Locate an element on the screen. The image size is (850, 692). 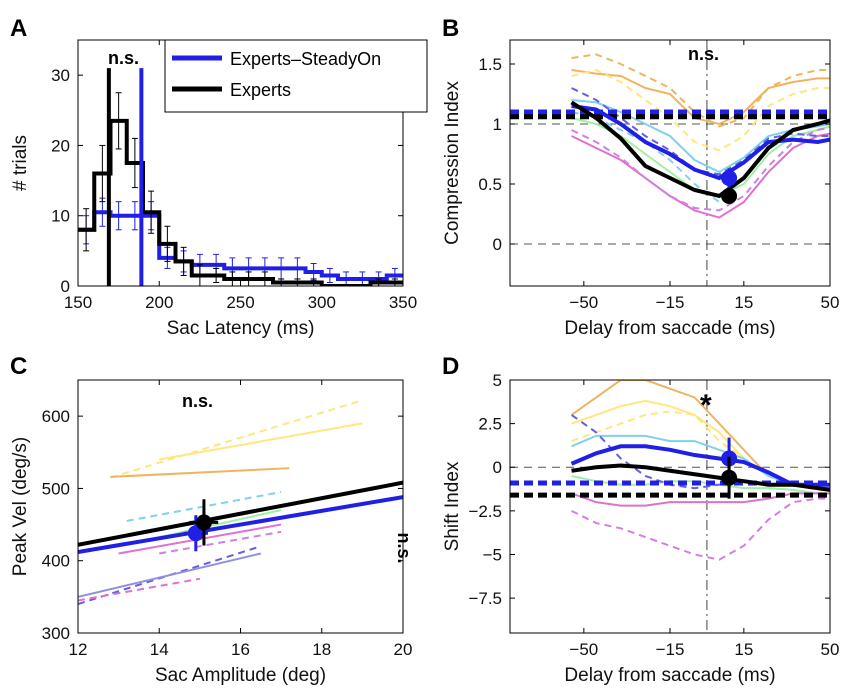
plot-frame-B is located at coordinates (670, 163).